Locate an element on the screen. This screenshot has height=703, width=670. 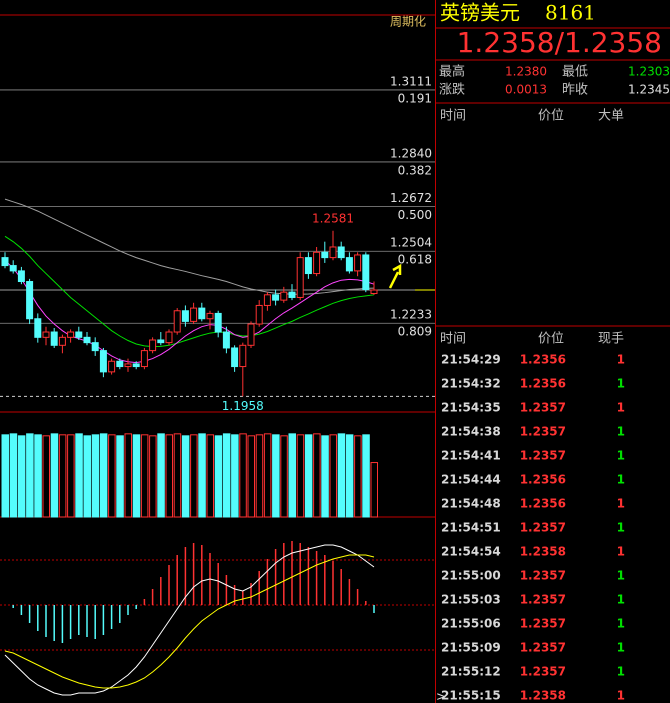
level-ratio: 0.618 is located at coordinates (415, 260).